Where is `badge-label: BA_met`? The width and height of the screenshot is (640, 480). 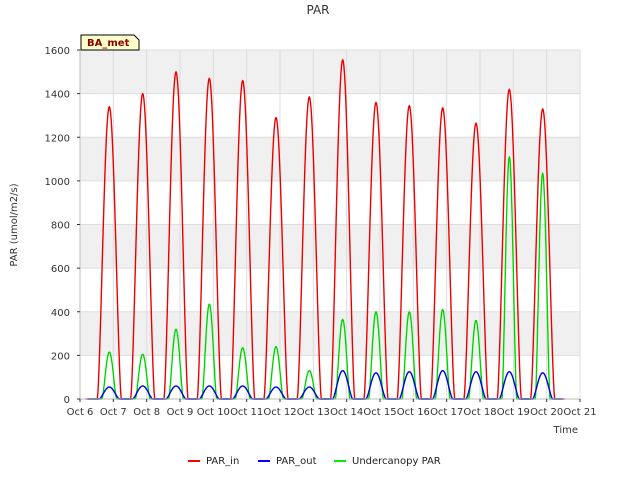
badge-label: BA_met is located at coordinates (108, 43).